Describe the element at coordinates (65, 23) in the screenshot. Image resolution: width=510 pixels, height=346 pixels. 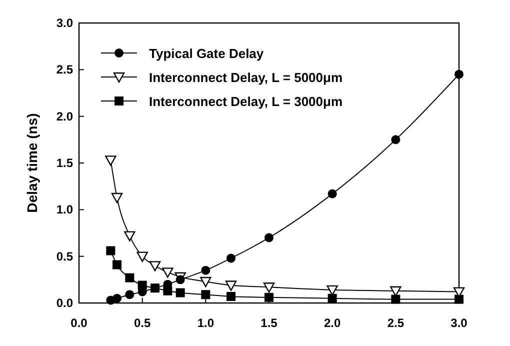
I see `y-tick-label: 3.0` at that location.